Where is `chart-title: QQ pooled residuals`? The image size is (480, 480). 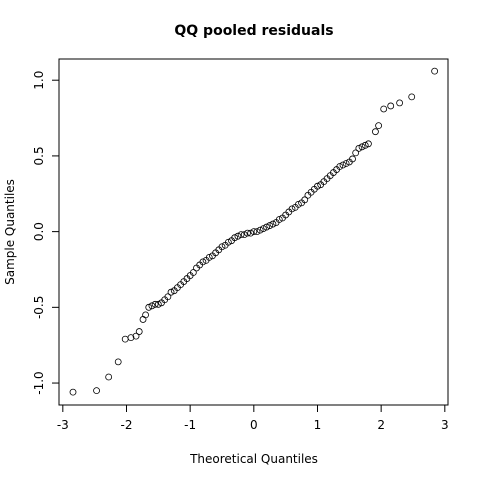 chart-title: QQ pooled residuals is located at coordinates (253, 31).